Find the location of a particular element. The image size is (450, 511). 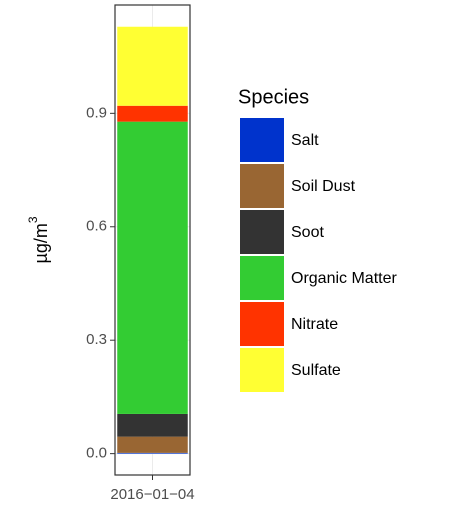

y-axis-label: µg/m3 is located at coordinates (38, 239).